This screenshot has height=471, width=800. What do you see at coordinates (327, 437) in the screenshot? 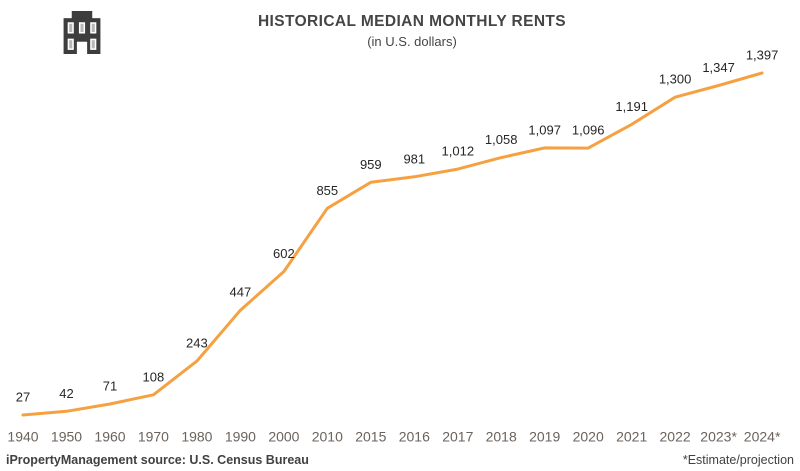
I see `x-axis-label: 2010` at bounding box center [327, 437].